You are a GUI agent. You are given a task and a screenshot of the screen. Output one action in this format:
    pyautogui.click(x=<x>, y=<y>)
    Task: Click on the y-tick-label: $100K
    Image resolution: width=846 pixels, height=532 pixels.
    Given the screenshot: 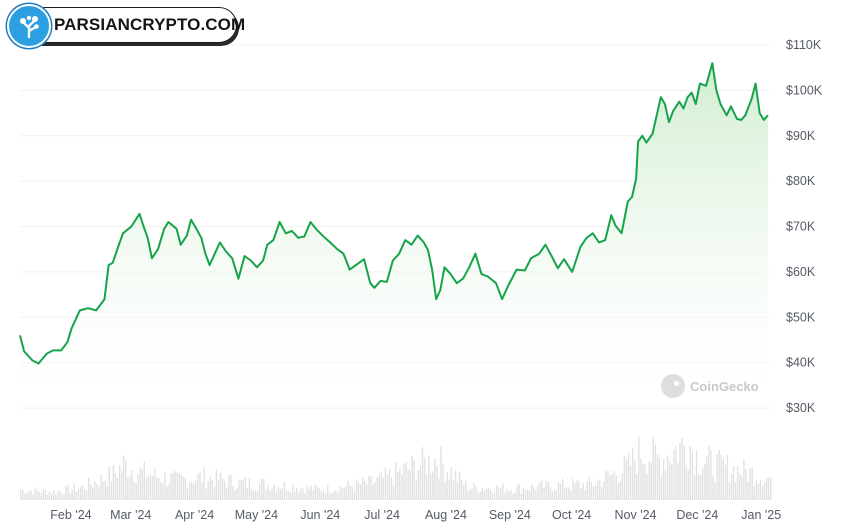 What is the action you would take?
    pyautogui.click(x=804, y=90)
    